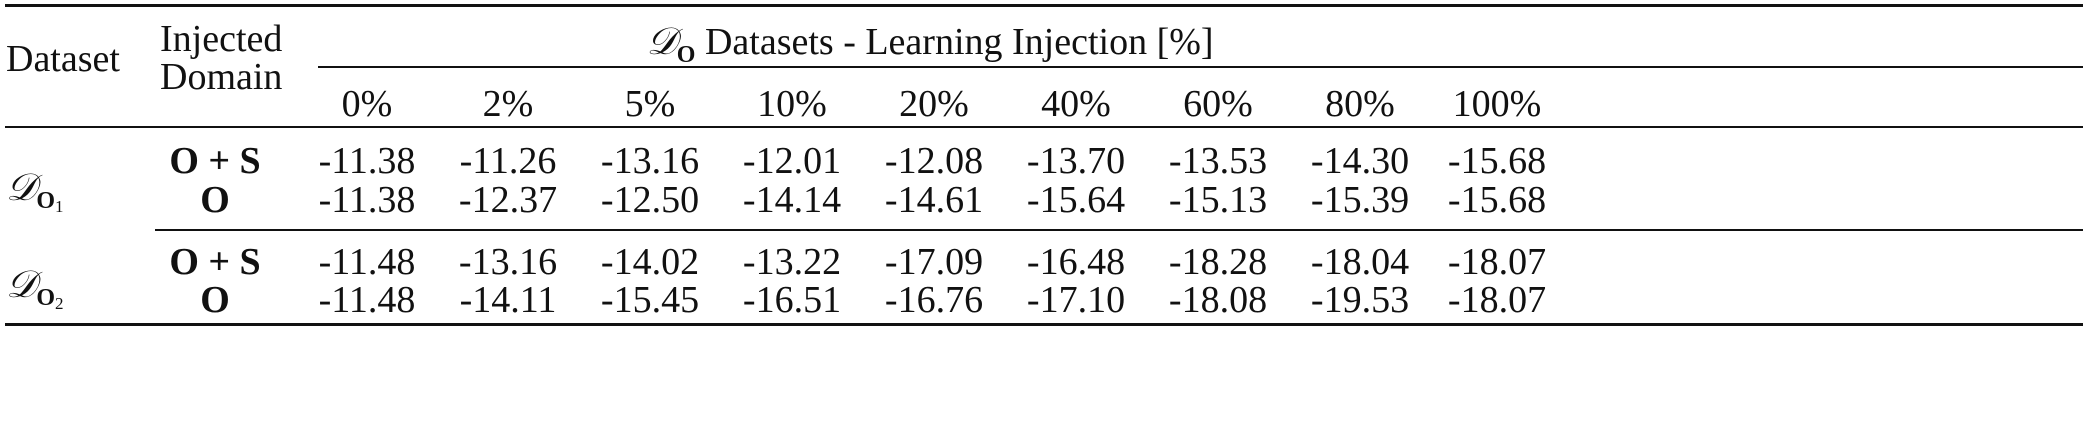 Image resolution: width=2088 pixels, height=445 pixels. Describe the element at coordinates (1360, 104) in the screenshot. I see `header-pct-7: 80%` at that location.